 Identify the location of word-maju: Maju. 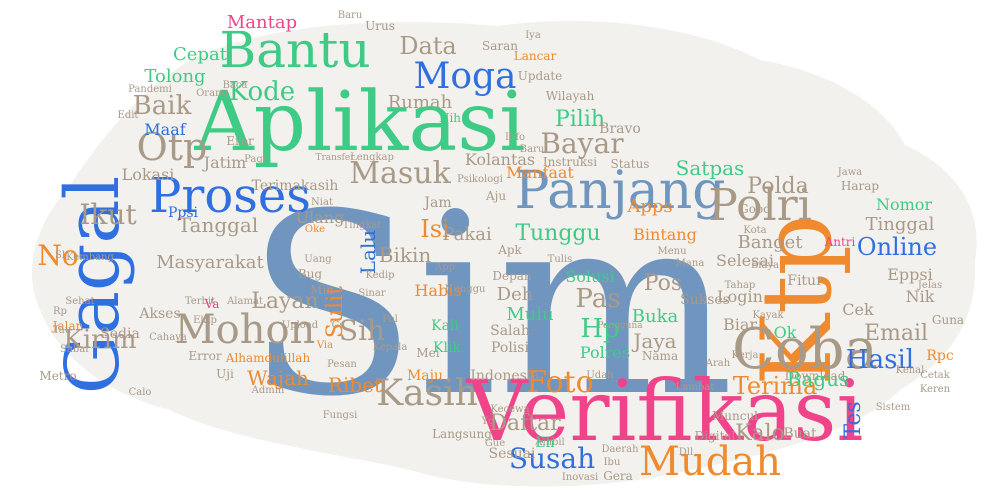
(425, 376).